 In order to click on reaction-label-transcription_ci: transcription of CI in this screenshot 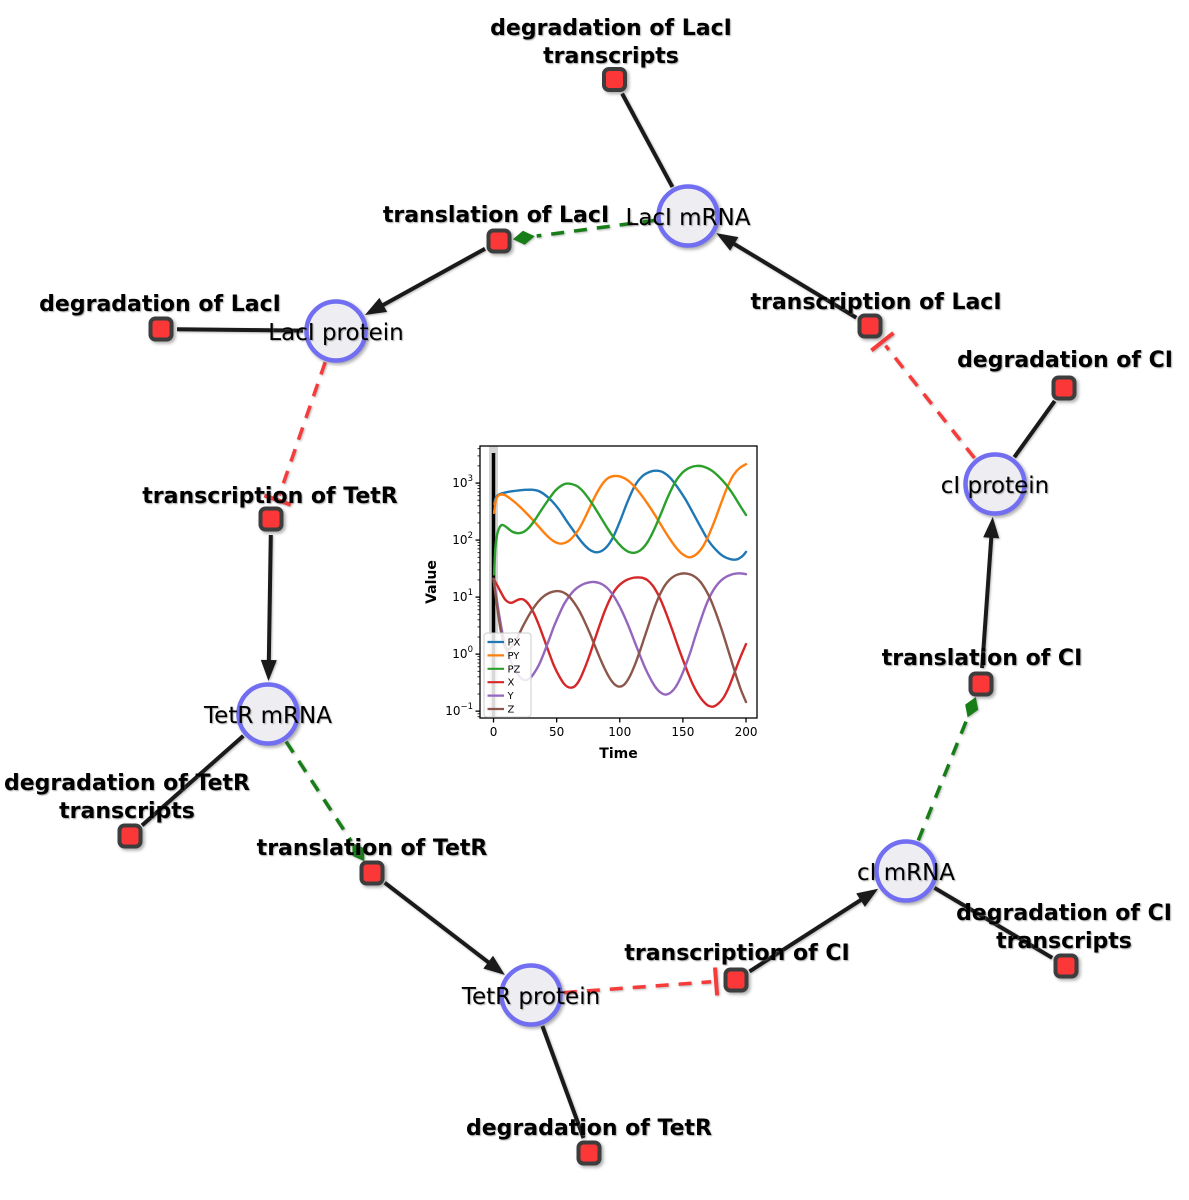, I will do `click(736, 953)`.